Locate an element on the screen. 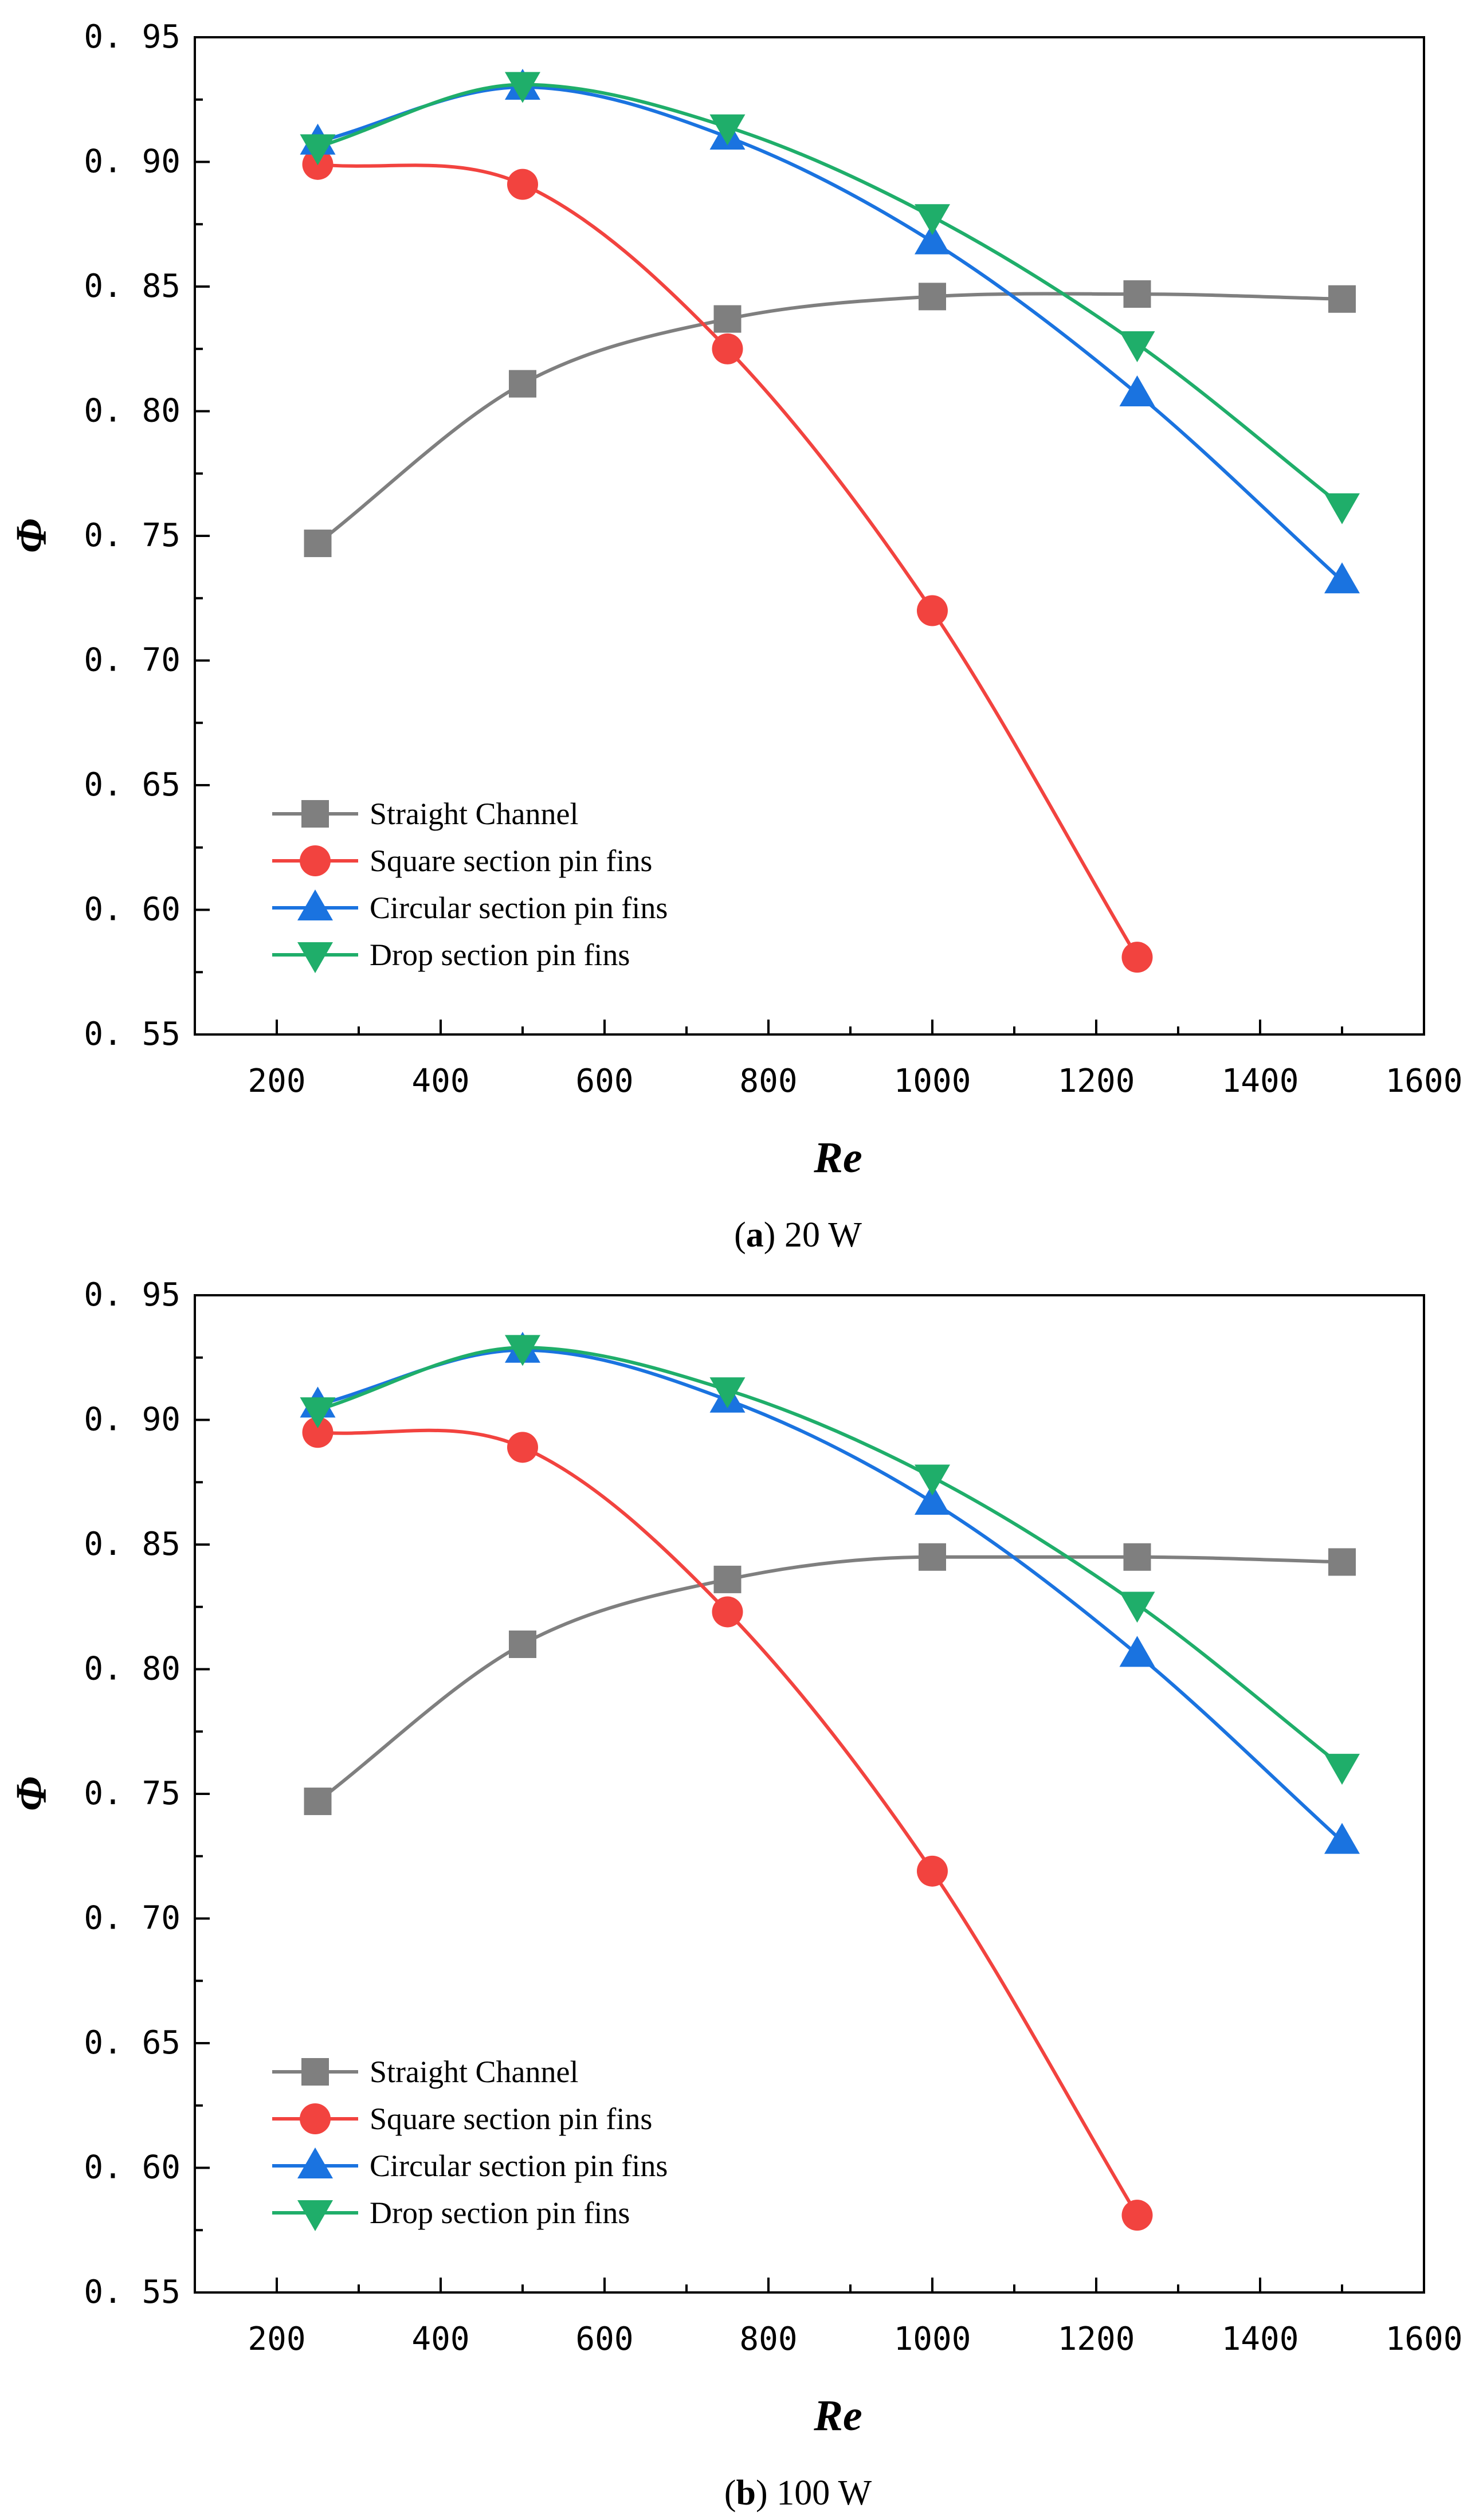  x-tick-label: 400 is located at coordinates (440, 2339).